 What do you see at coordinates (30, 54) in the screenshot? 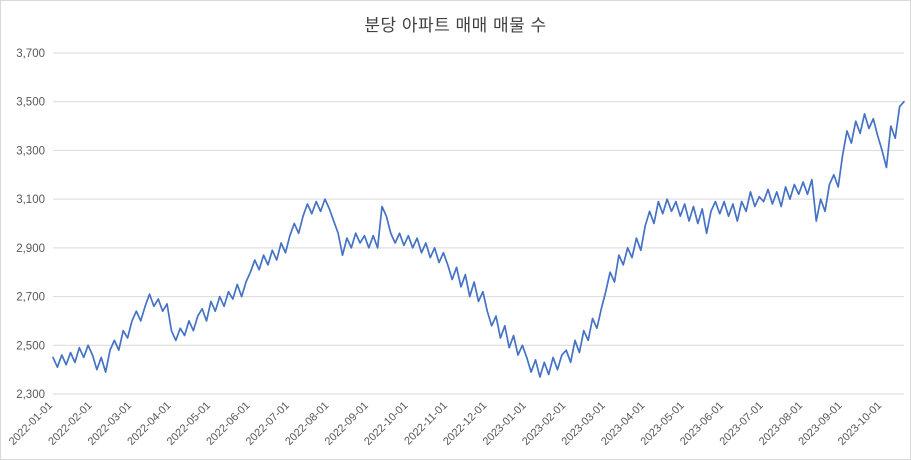
I see `y-axis-tick-label: 3,700` at bounding box center [30, 54].